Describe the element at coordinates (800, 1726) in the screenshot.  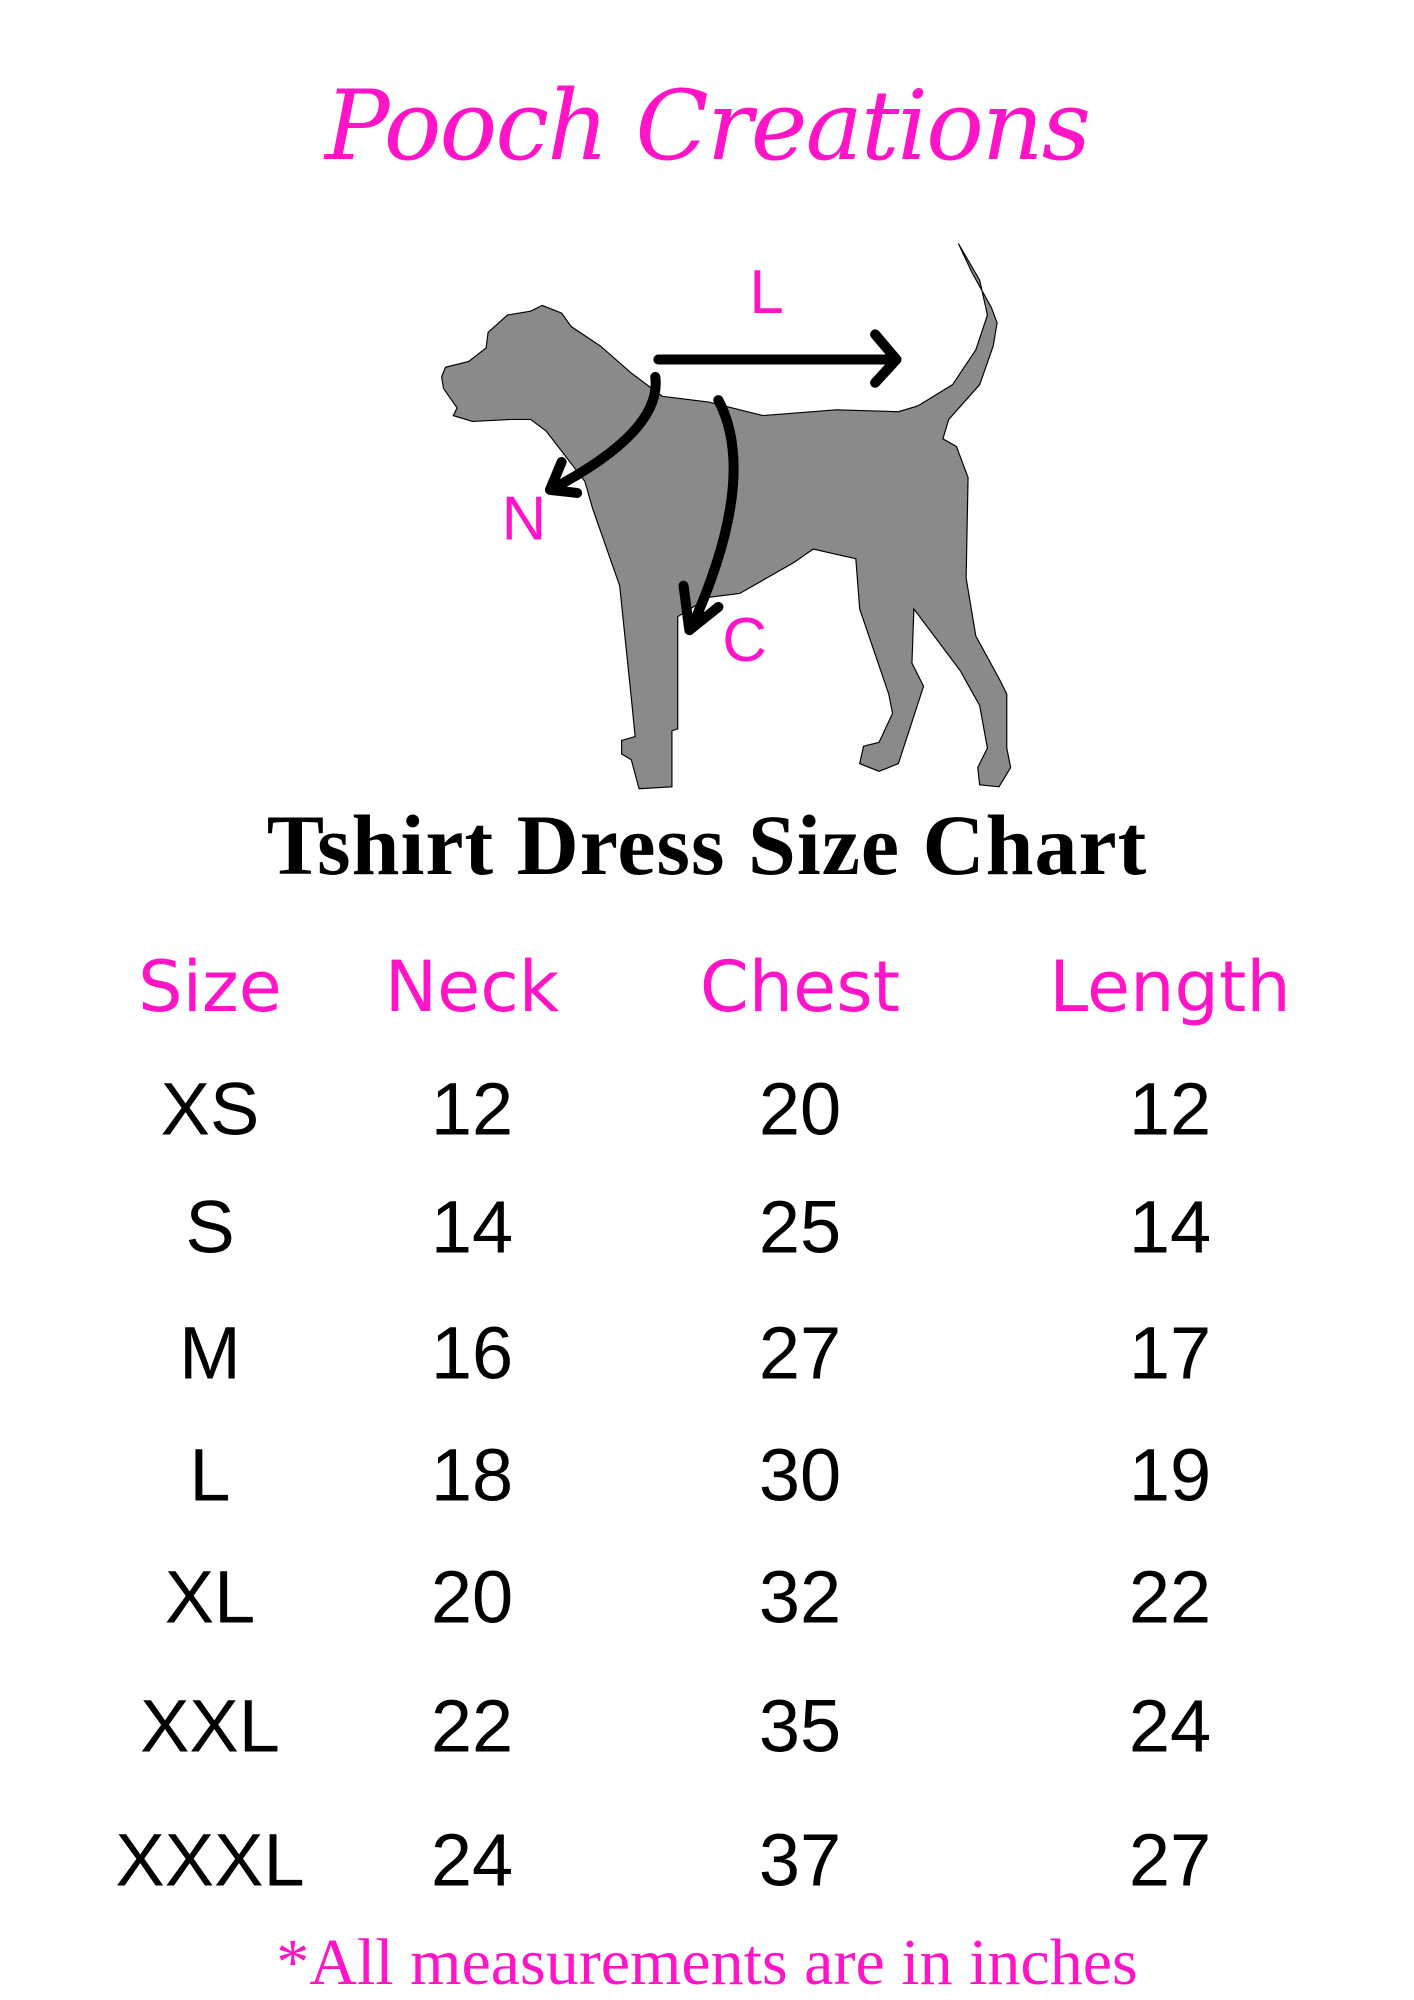
I see `measurement-cell: 35` at that location.